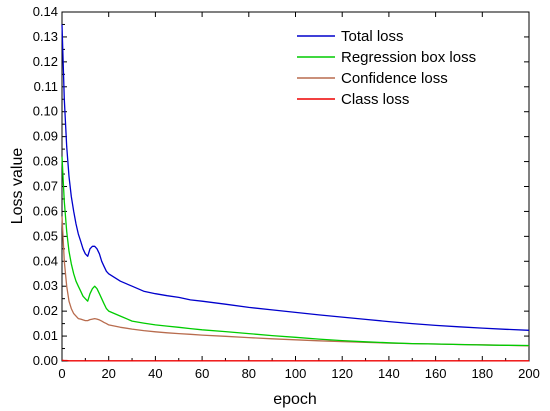  I want to click on x-tick-label: 100, so click(296, 373).